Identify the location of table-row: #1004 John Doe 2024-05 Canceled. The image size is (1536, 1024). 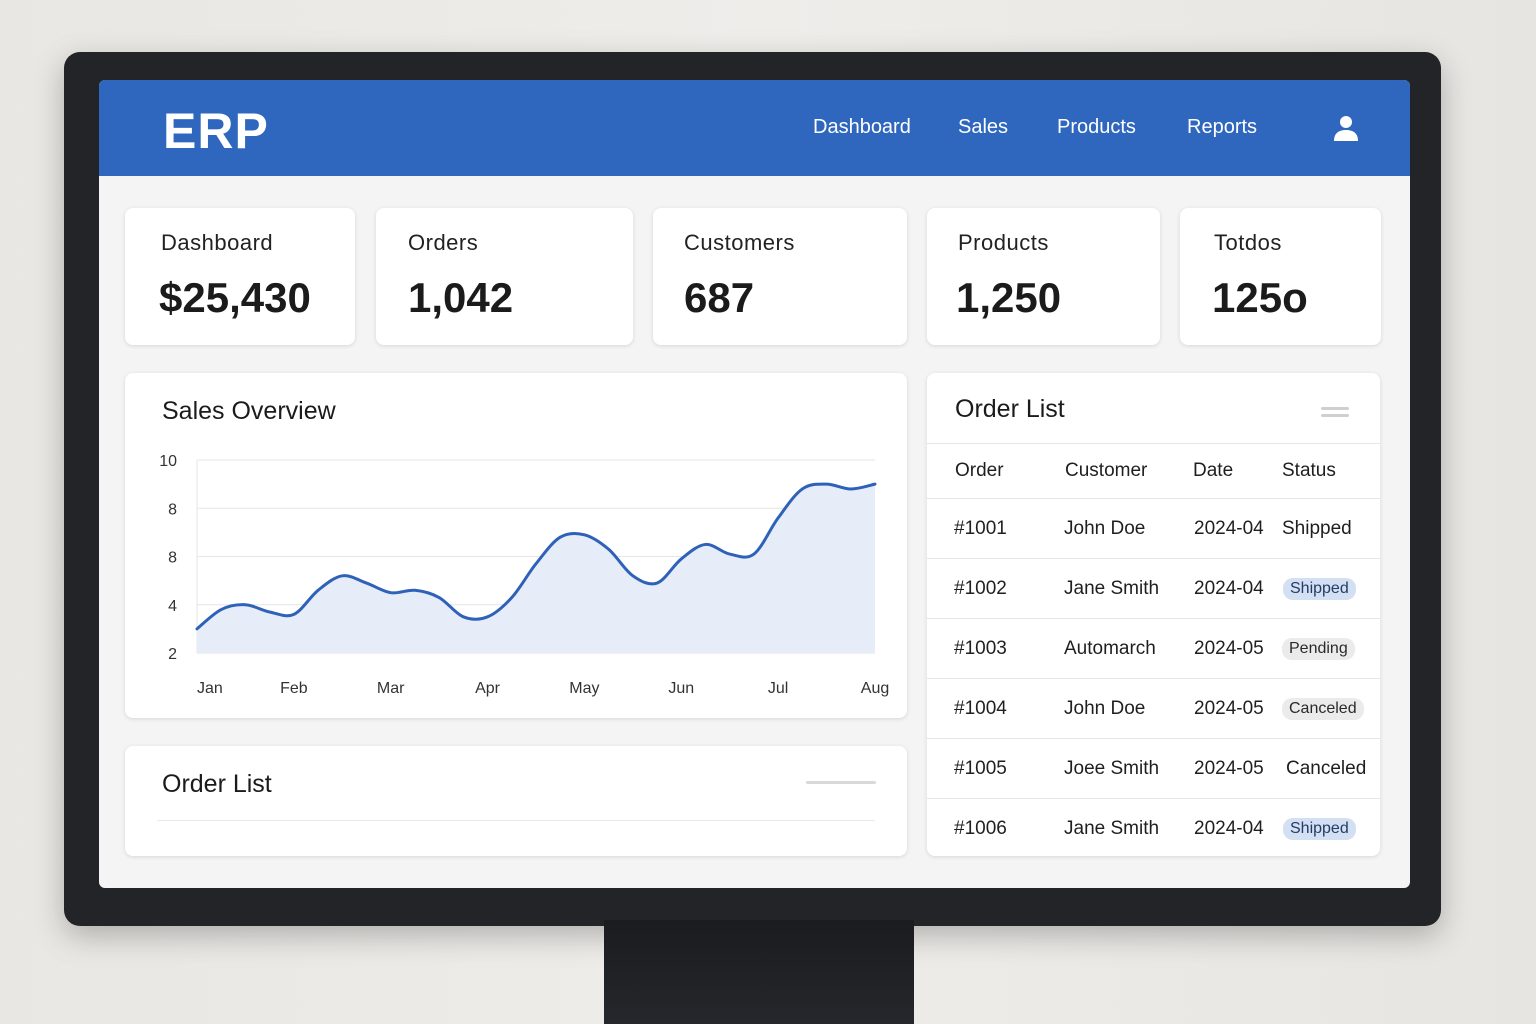
(1153, 709).